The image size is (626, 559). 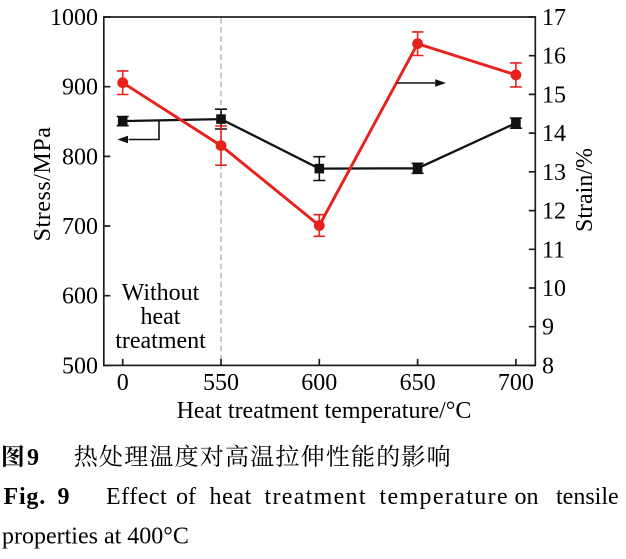 I want to click on svg-text: of, so click(x=186, y=497).